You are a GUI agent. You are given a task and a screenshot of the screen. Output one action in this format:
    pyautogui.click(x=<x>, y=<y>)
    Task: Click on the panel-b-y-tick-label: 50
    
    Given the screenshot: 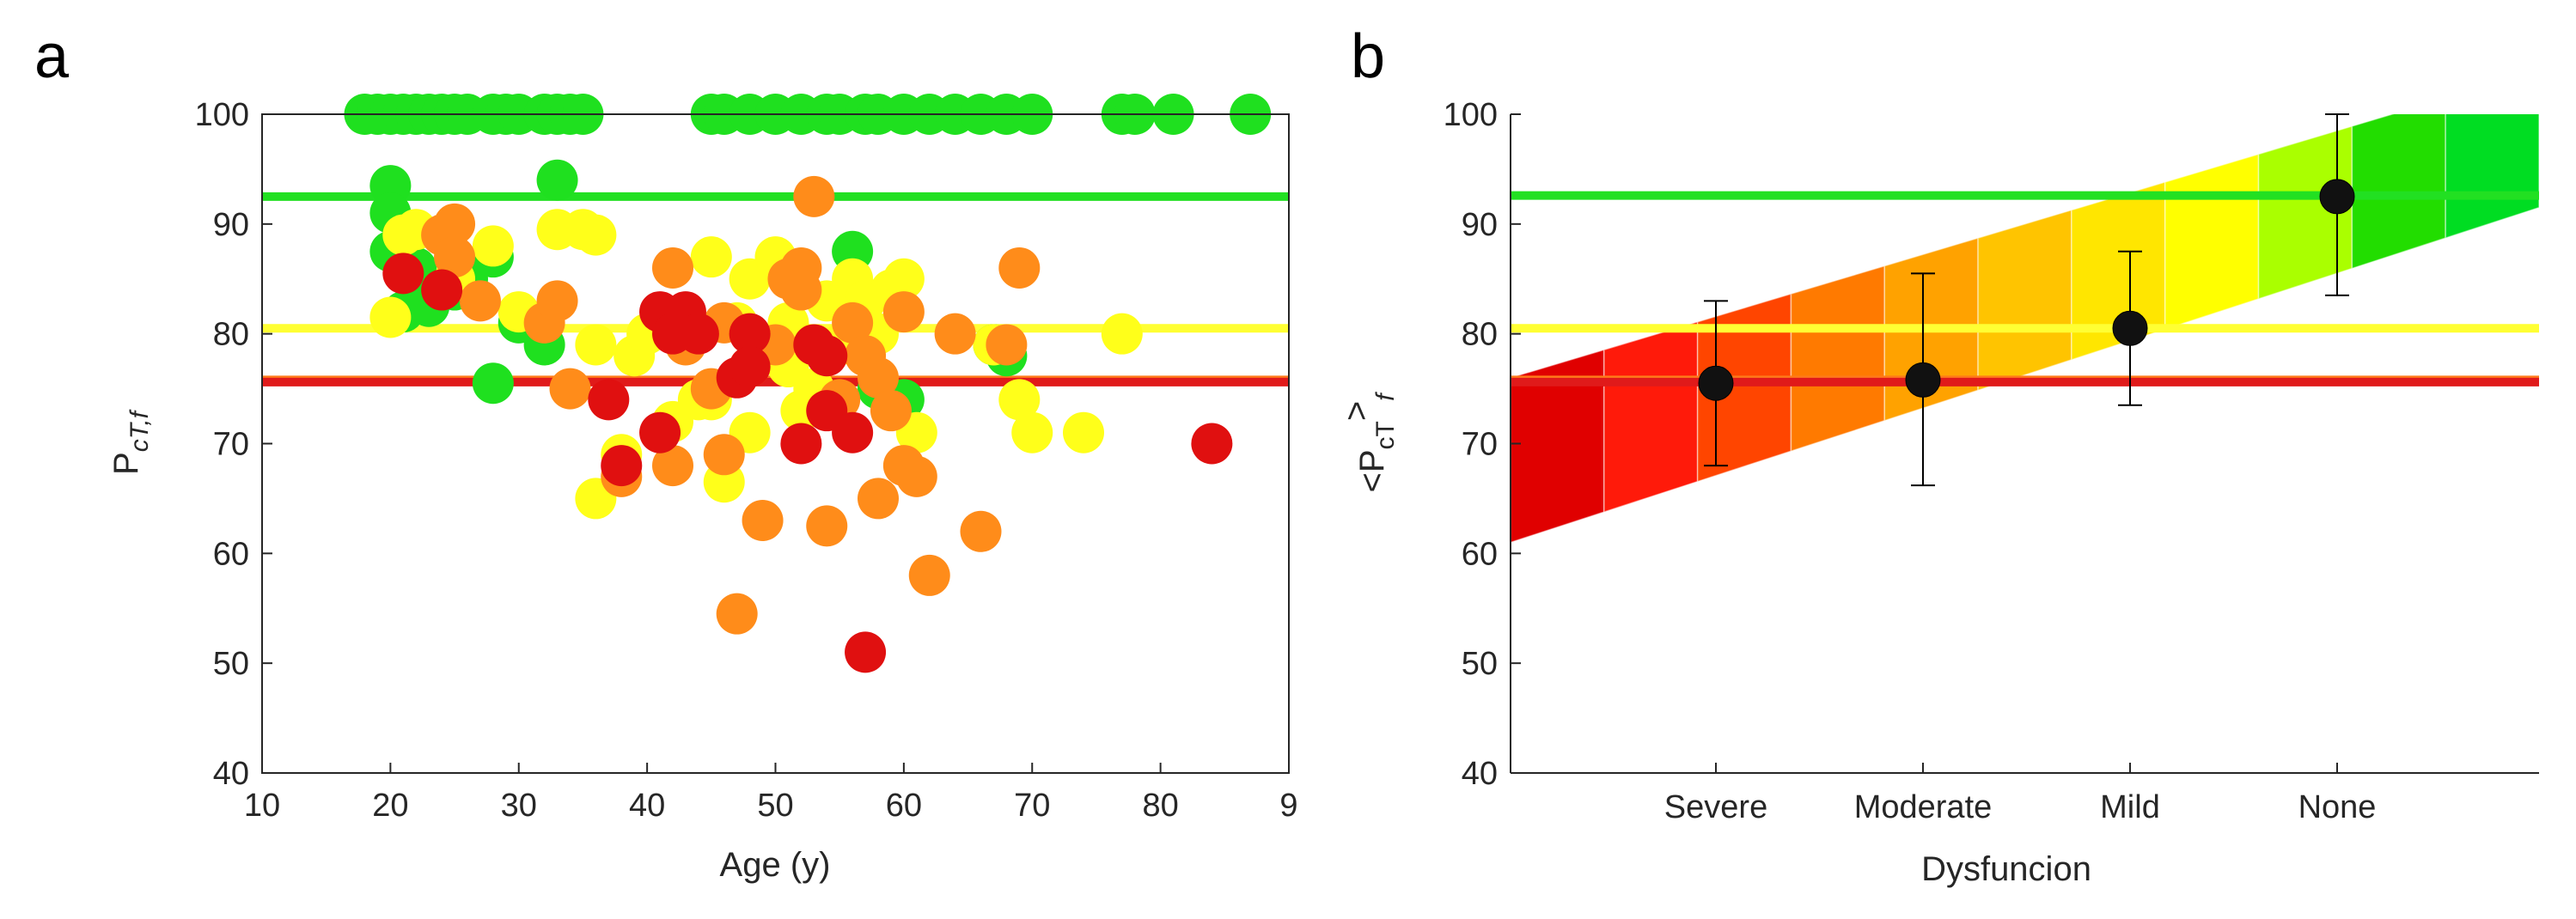 What is the action you would take?
    pyautogui.click(x=1480, y=664)
    